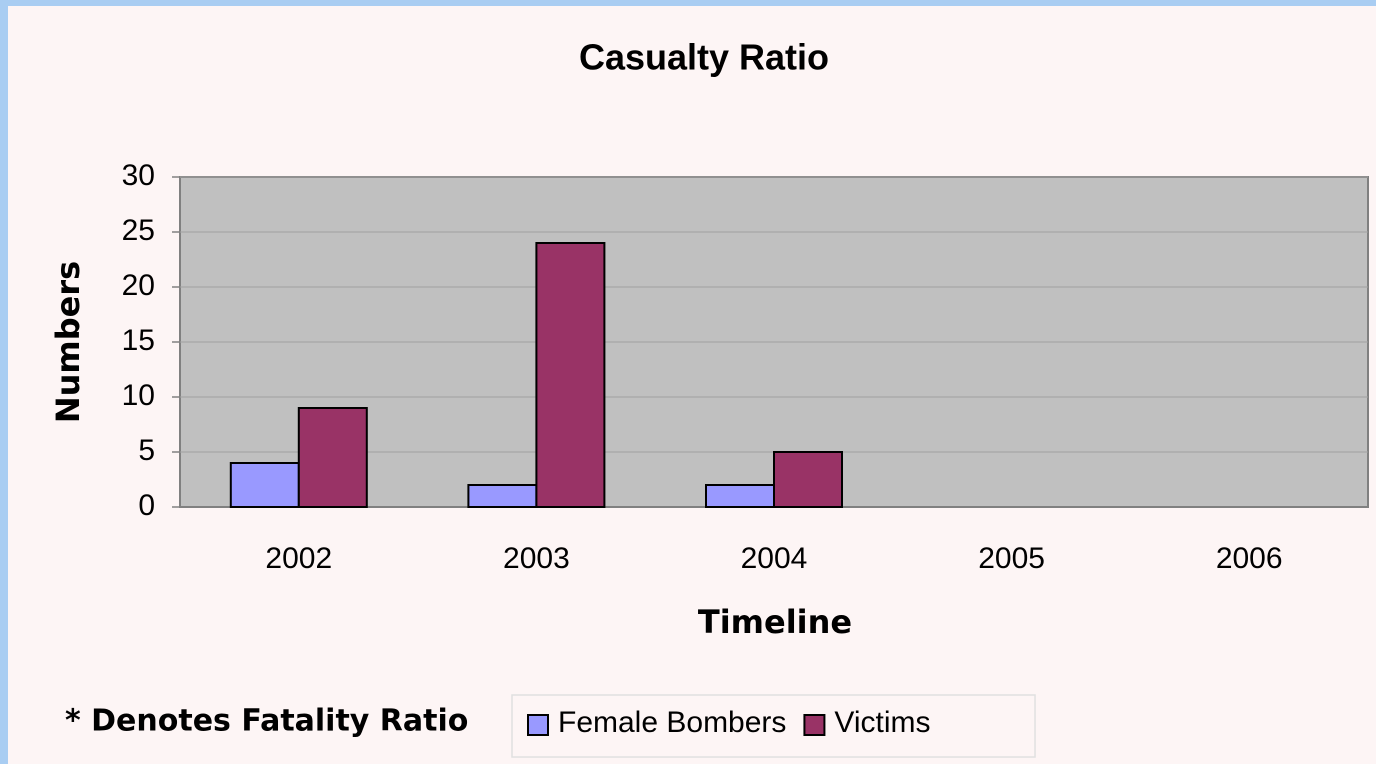 The image size is (1376, 764). I want to click on y-tick-label: 5, so click(146, 450).